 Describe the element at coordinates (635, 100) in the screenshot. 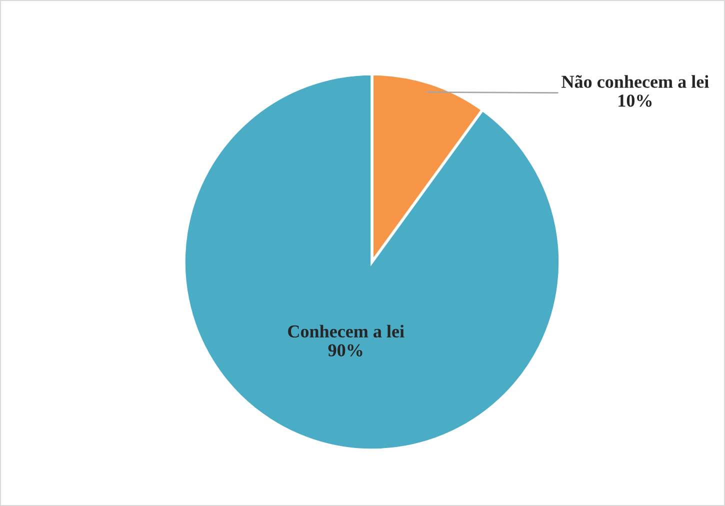

I see `data-label: 10%` at that location.